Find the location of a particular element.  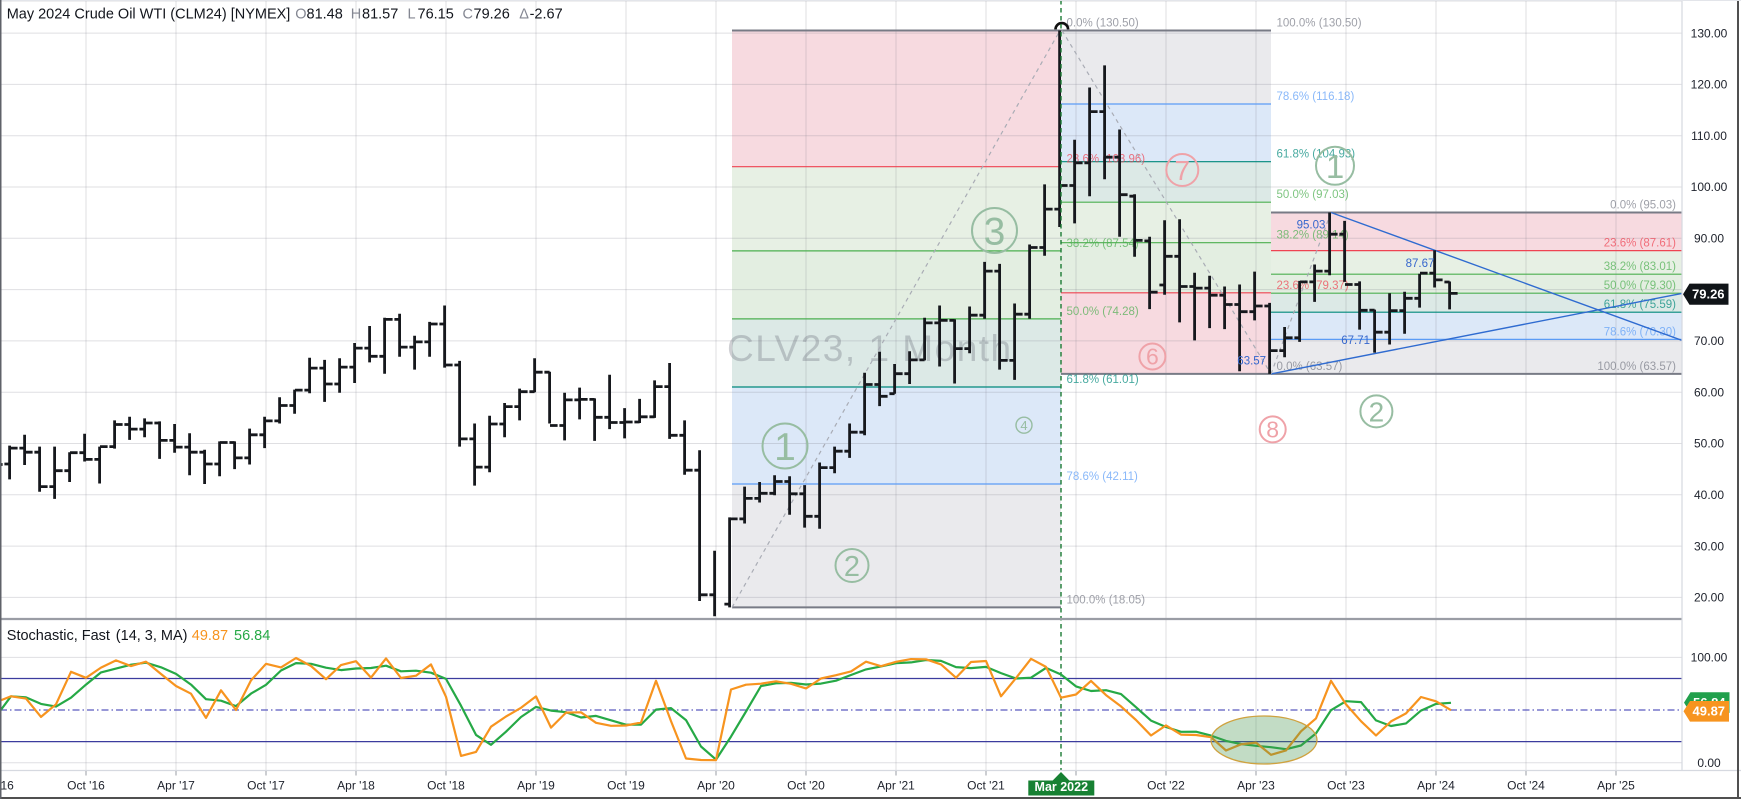

svg-text: 110.00 is located at coordinates (1709, 136).